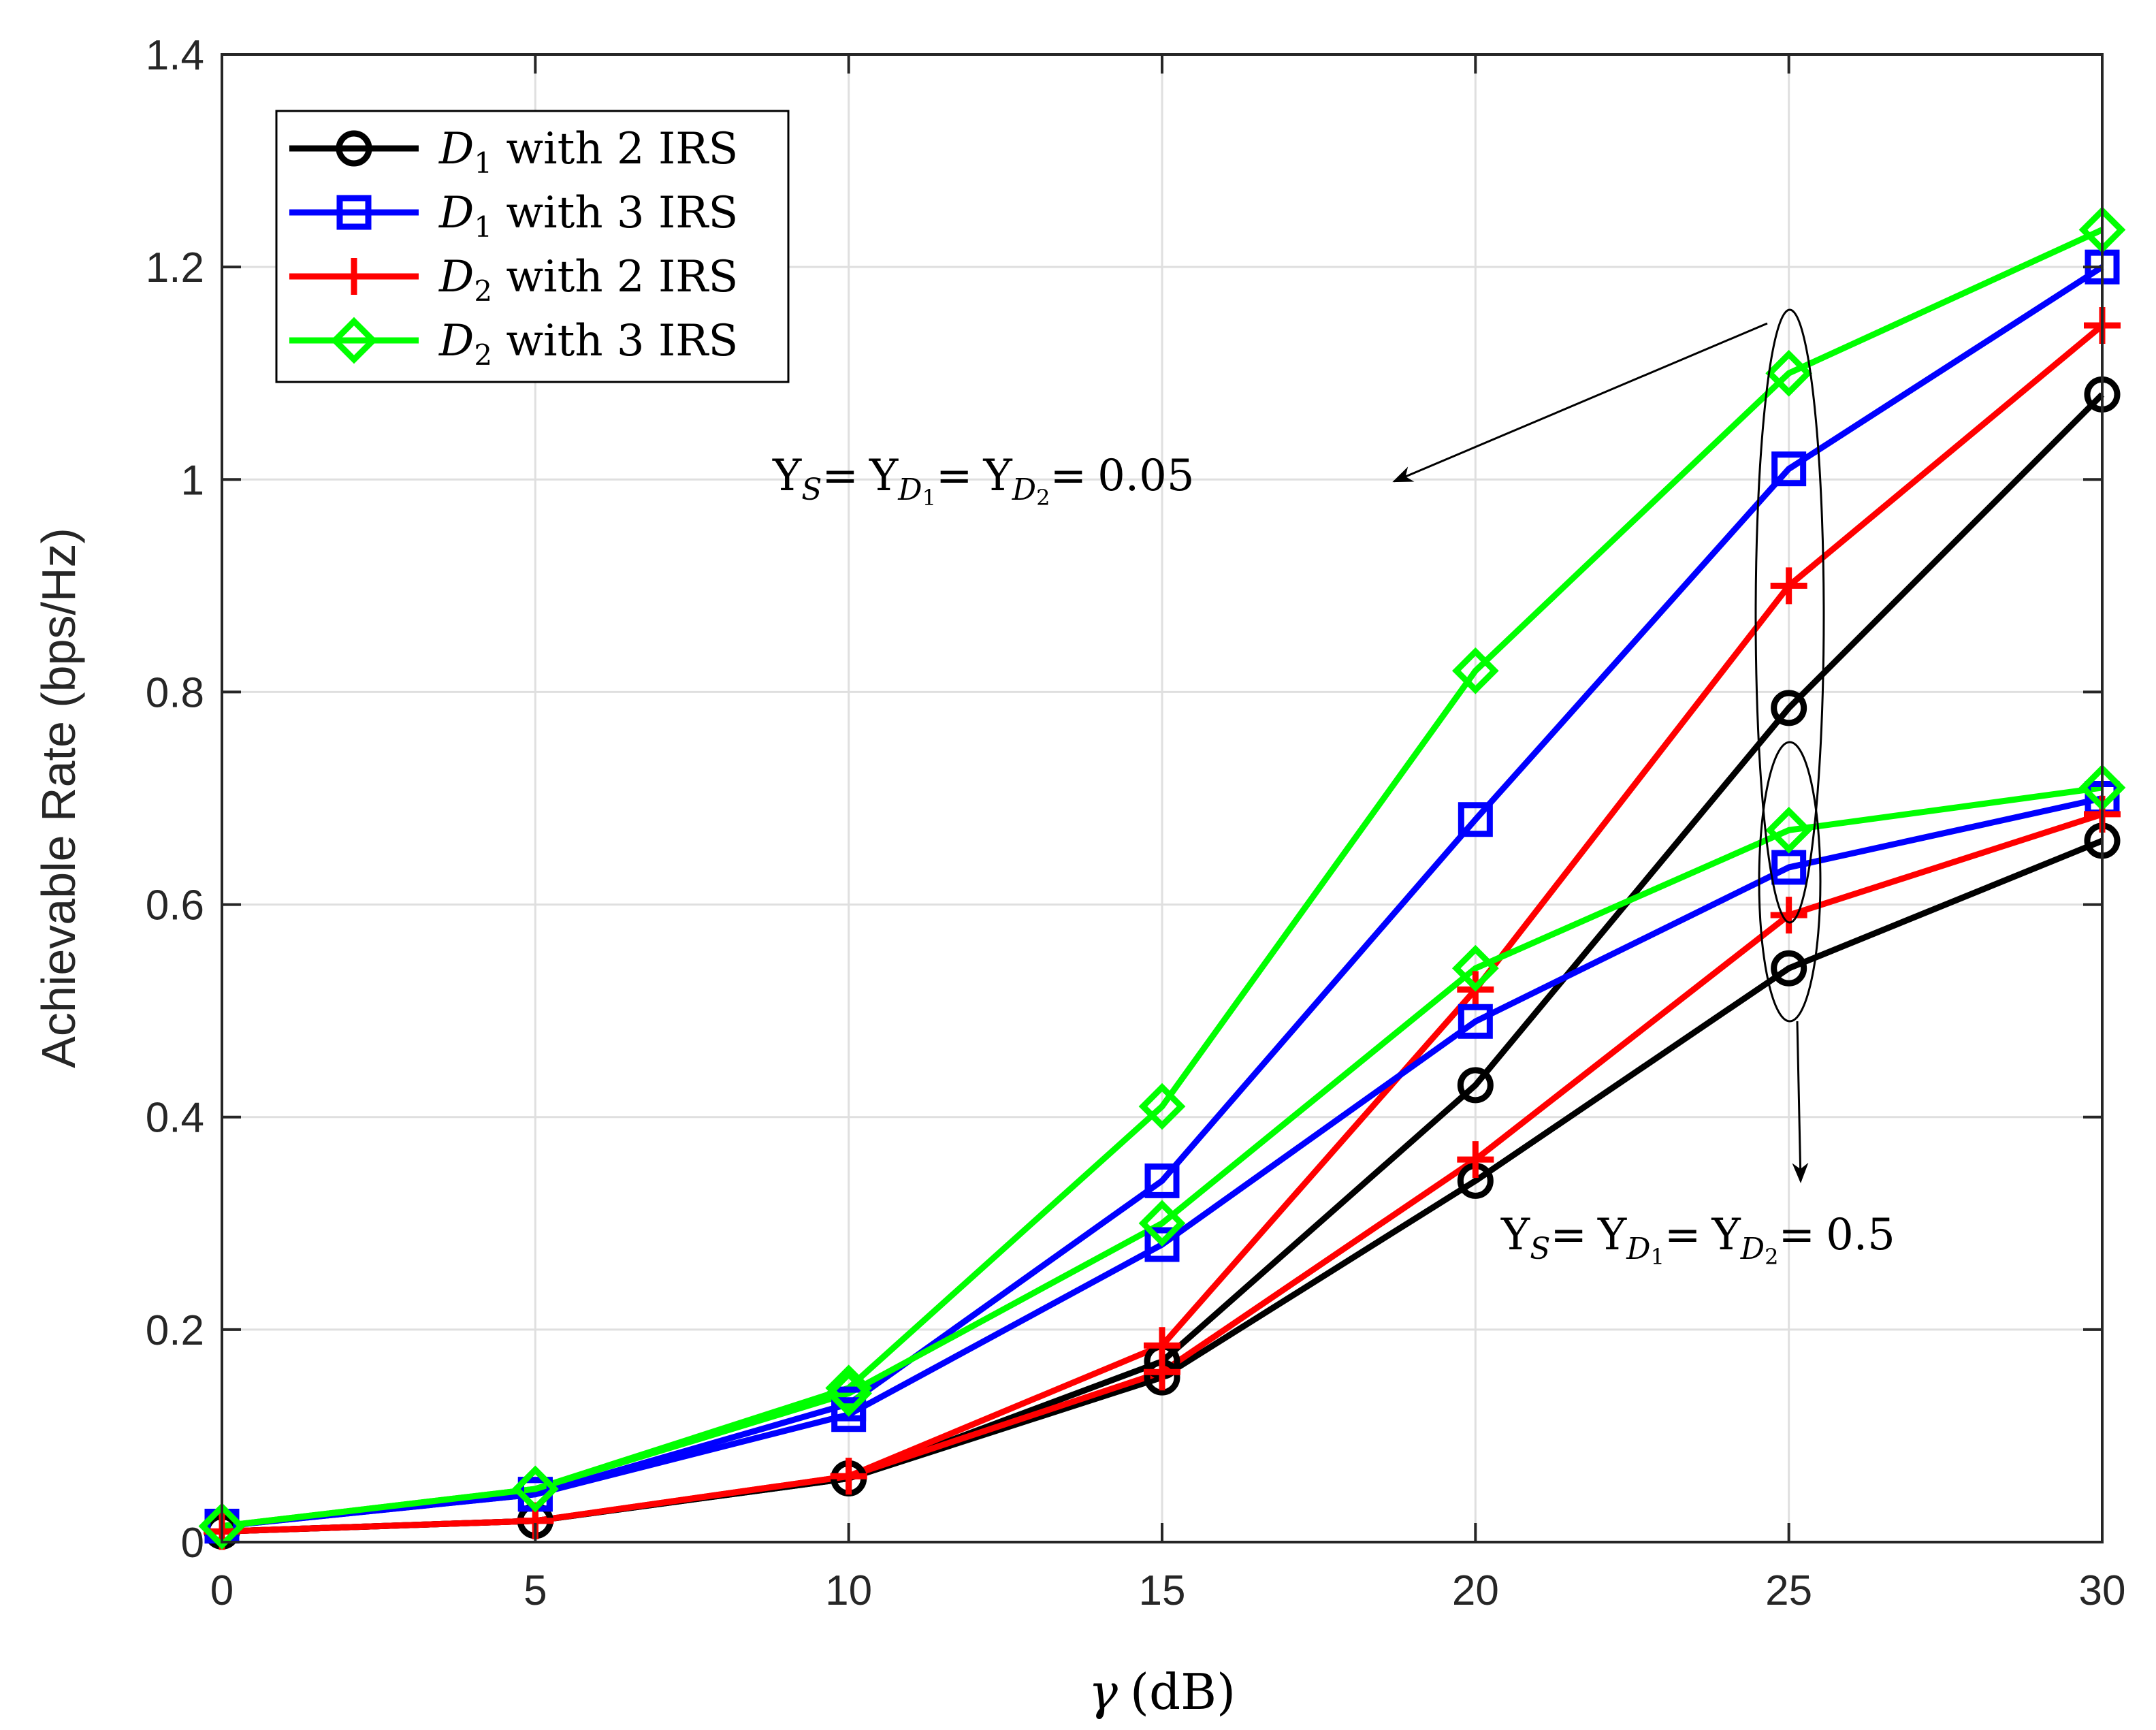  I want to click on legend-label-0: D1 with 2 IRS, so click(588, 152).